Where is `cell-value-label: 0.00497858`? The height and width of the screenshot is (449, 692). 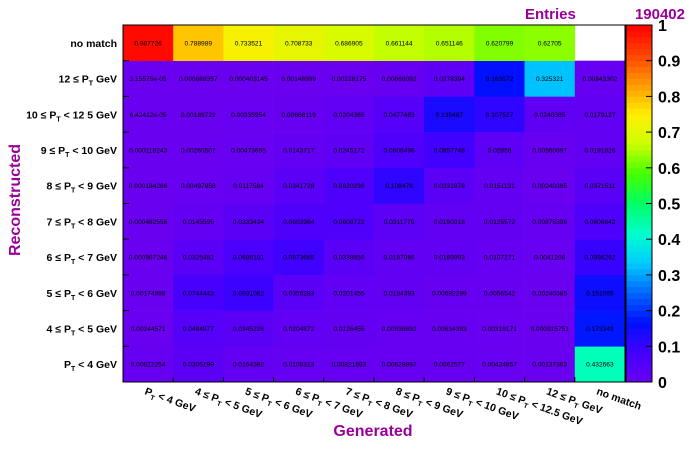
cell-value-label: 0.00497858 is located at coordinates (198, 186).